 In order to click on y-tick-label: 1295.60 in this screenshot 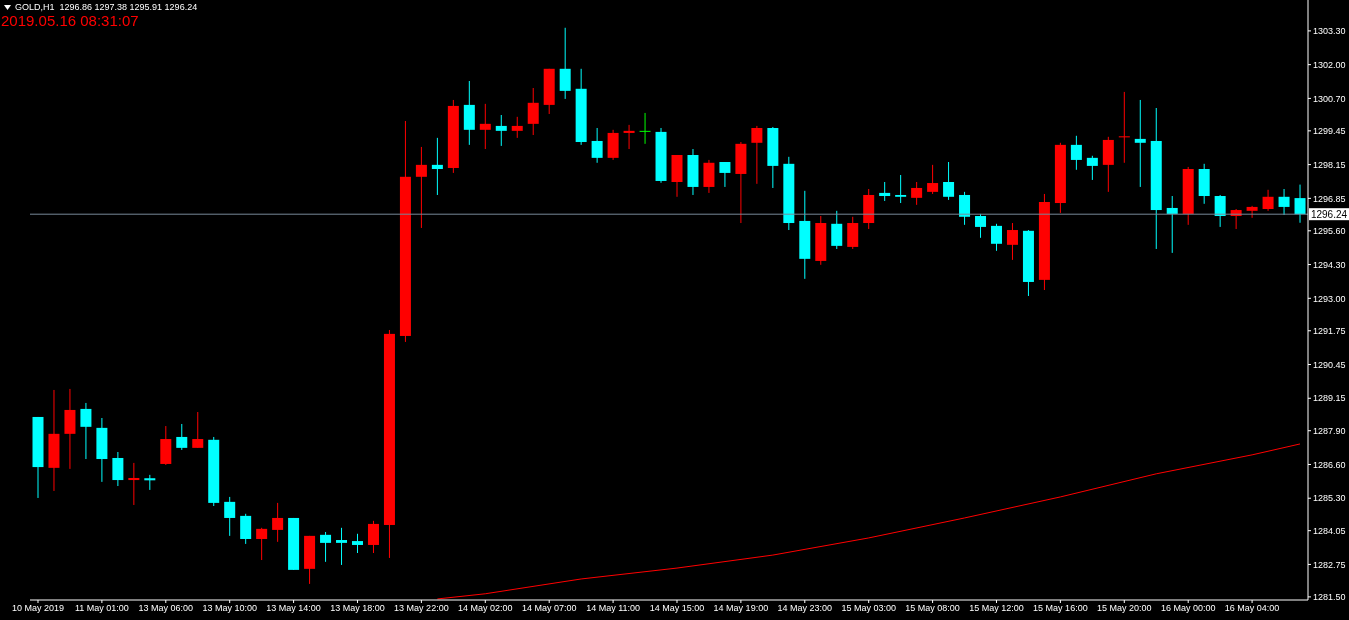, I will do `click(1329, 231)`.